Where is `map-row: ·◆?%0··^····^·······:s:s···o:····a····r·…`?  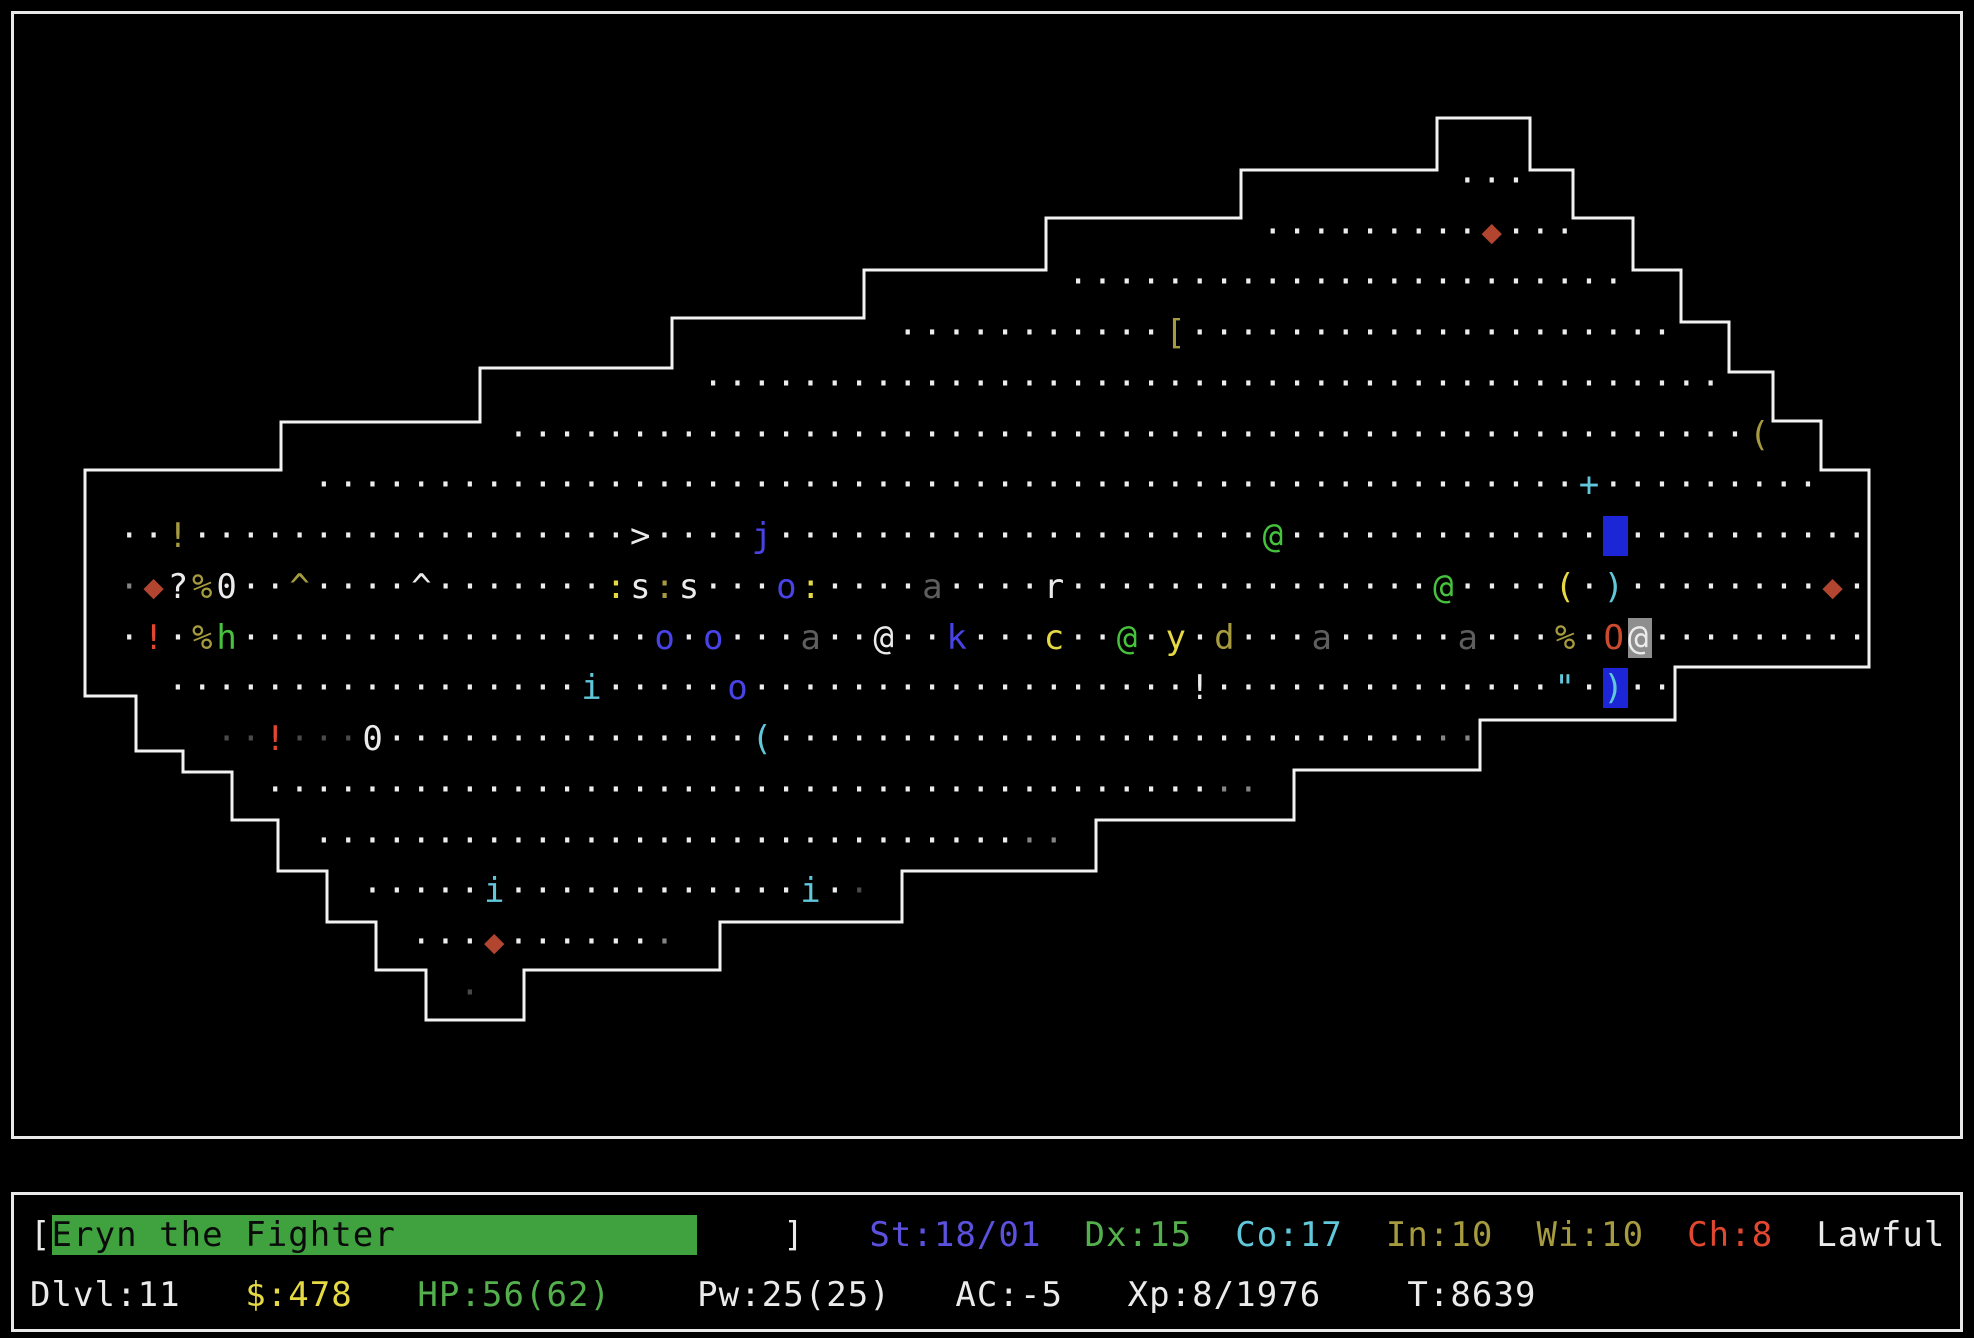 map-row: ·◆?%0··^····^·······:s:s···o:····a····r·… is located at coordinates (958, 587).